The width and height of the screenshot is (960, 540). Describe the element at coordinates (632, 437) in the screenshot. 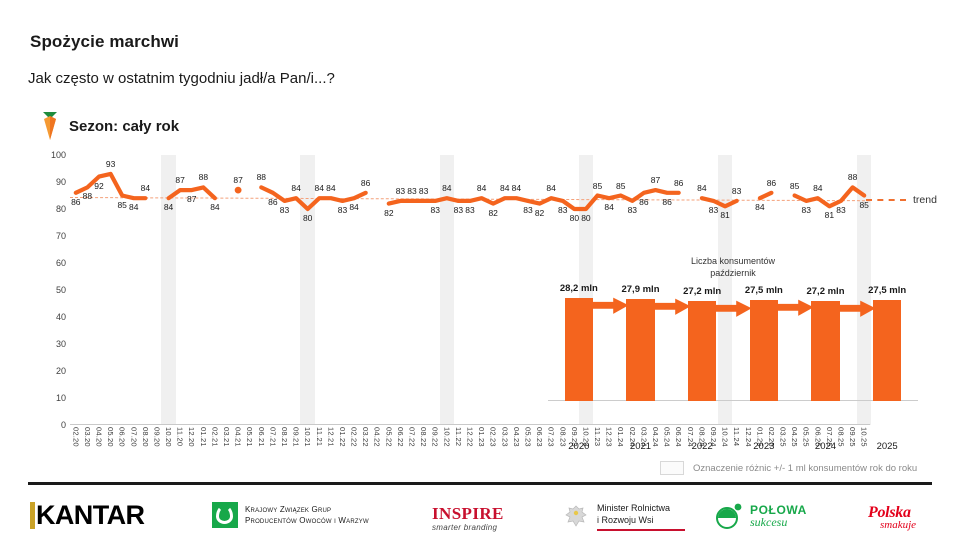

I see `x-axis-tick: 02.24` at that location.